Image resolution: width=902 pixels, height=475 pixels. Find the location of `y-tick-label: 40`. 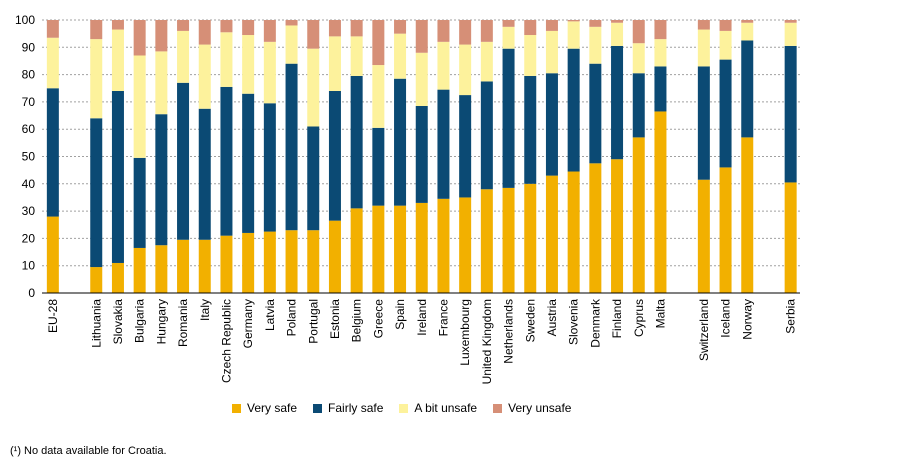

y-tick-label: 40 is located at coordinates (29, 184).